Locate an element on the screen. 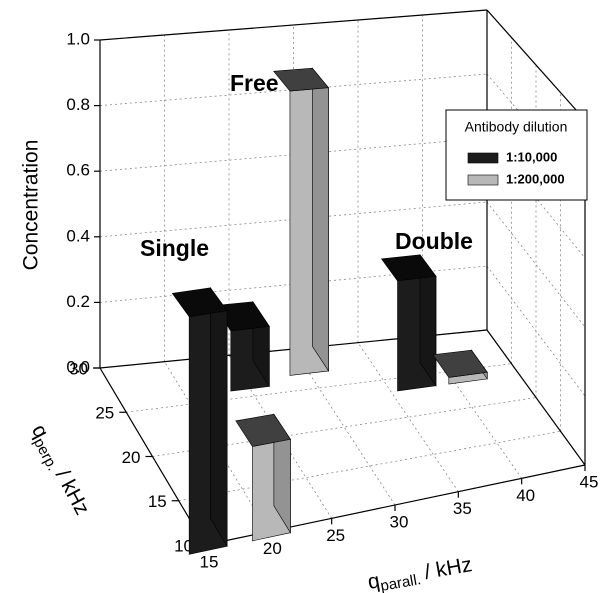  legend-label: 1:10,000 is located at coordinates (531, 156).